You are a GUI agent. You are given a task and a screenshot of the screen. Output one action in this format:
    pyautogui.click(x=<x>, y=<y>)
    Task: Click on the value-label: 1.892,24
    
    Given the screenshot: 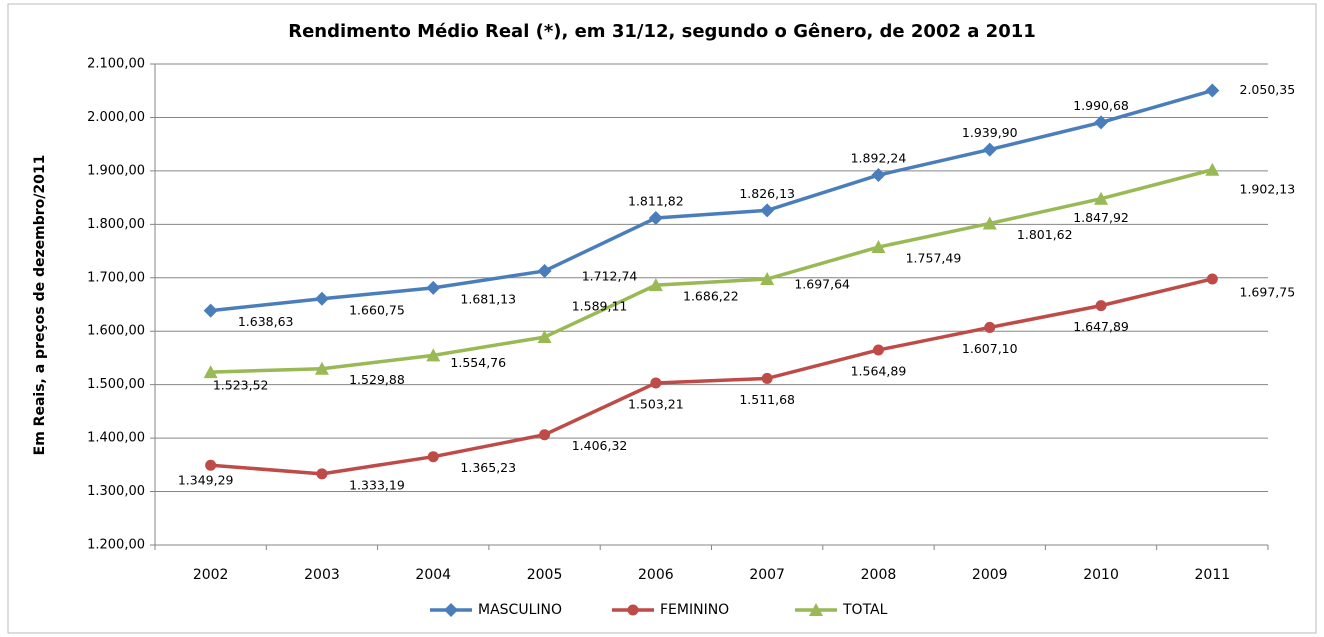 What is the action you would take?
    pyautogui.click(x=879, y=158)
    